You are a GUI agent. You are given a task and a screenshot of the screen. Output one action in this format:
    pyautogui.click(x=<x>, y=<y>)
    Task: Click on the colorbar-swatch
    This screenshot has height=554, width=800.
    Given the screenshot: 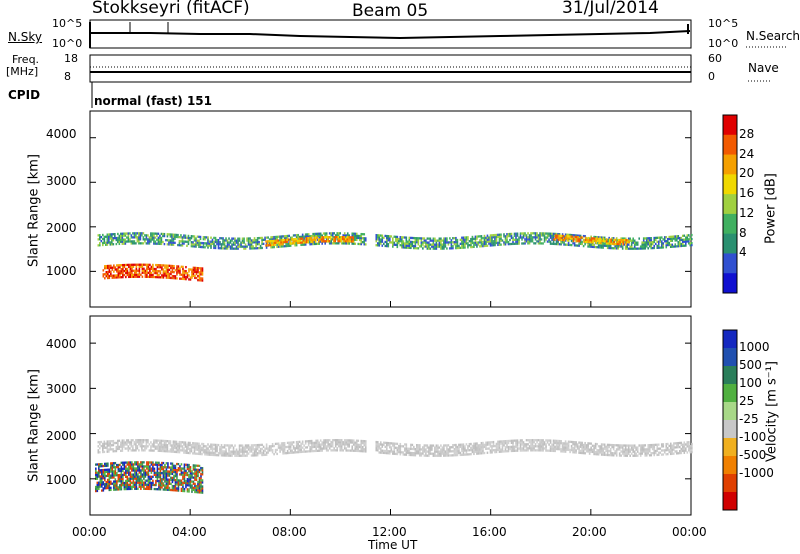 What is the action you would take?
    pyautogui.click(x=730, y=447)
    